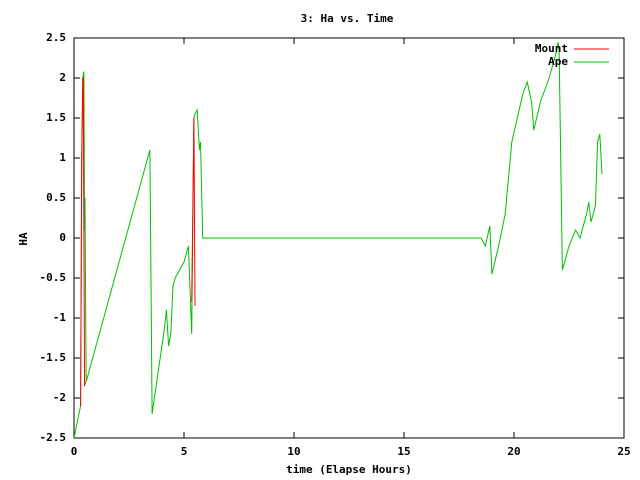 This screenshot has height=480, width=640. I want to click on y-tick-label: 0.5, so click(56, 197).